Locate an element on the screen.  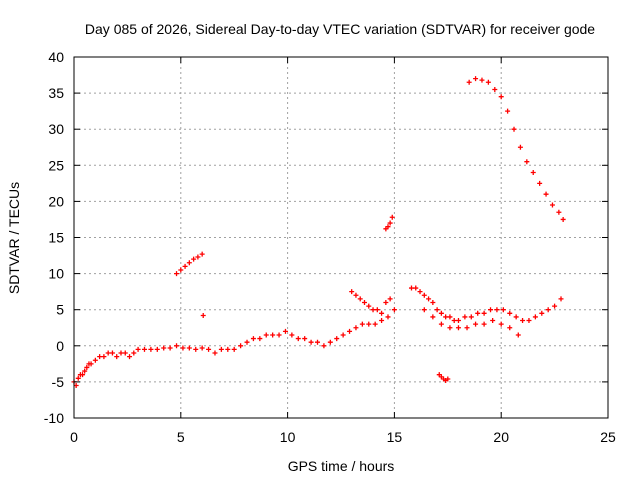
x-tick-label: 15 is located at coordinates (395, 437).